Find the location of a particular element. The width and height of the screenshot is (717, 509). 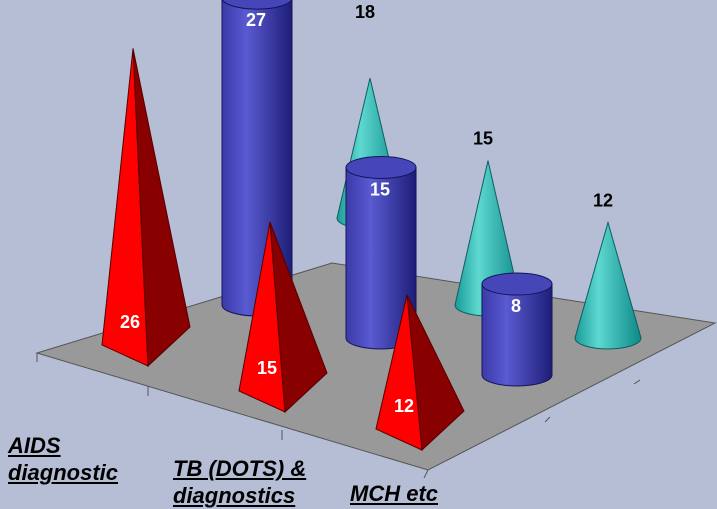

cone-value-0: 18 is located at coordinates (365, 12).